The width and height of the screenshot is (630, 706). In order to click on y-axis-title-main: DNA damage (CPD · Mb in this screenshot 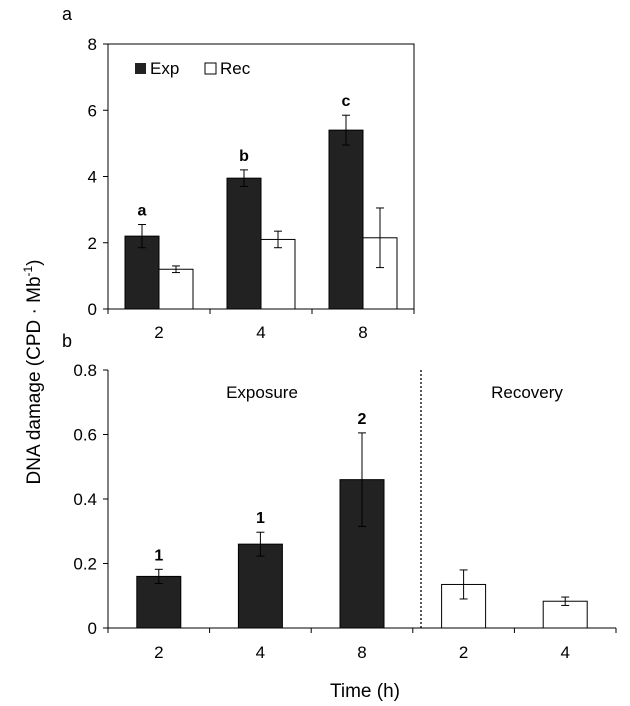, I will do `click(34, 380)`.